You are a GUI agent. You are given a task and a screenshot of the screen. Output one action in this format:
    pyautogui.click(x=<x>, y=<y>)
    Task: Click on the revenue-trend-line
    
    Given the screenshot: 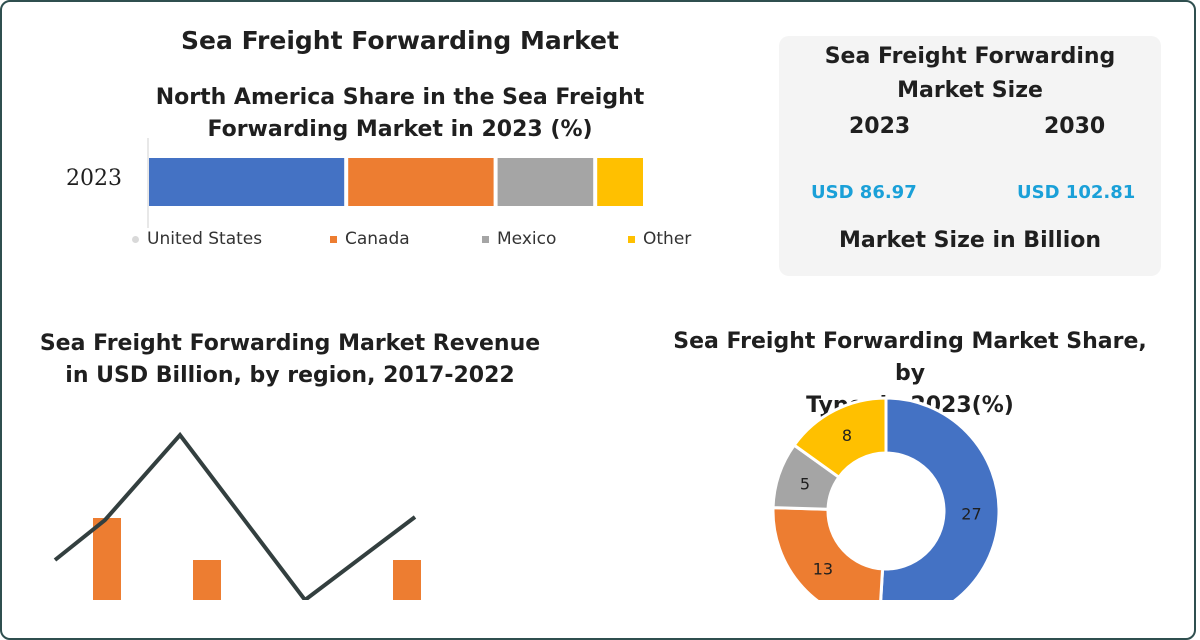 What is the action you would take?
    pyautogui.click(x=235, y=515)
    